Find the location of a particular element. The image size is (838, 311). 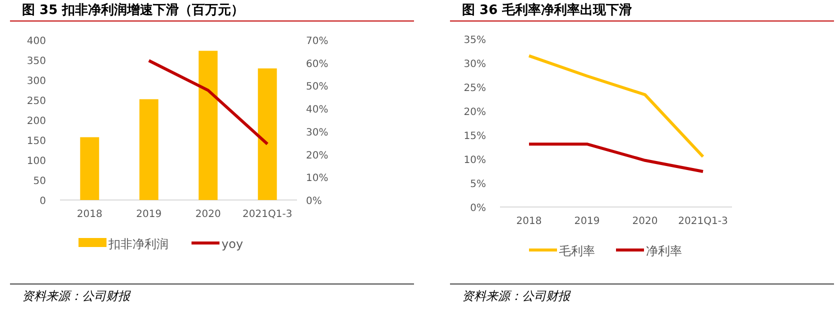

legend-label: 毛利率 is located at coordinates (577, 251).